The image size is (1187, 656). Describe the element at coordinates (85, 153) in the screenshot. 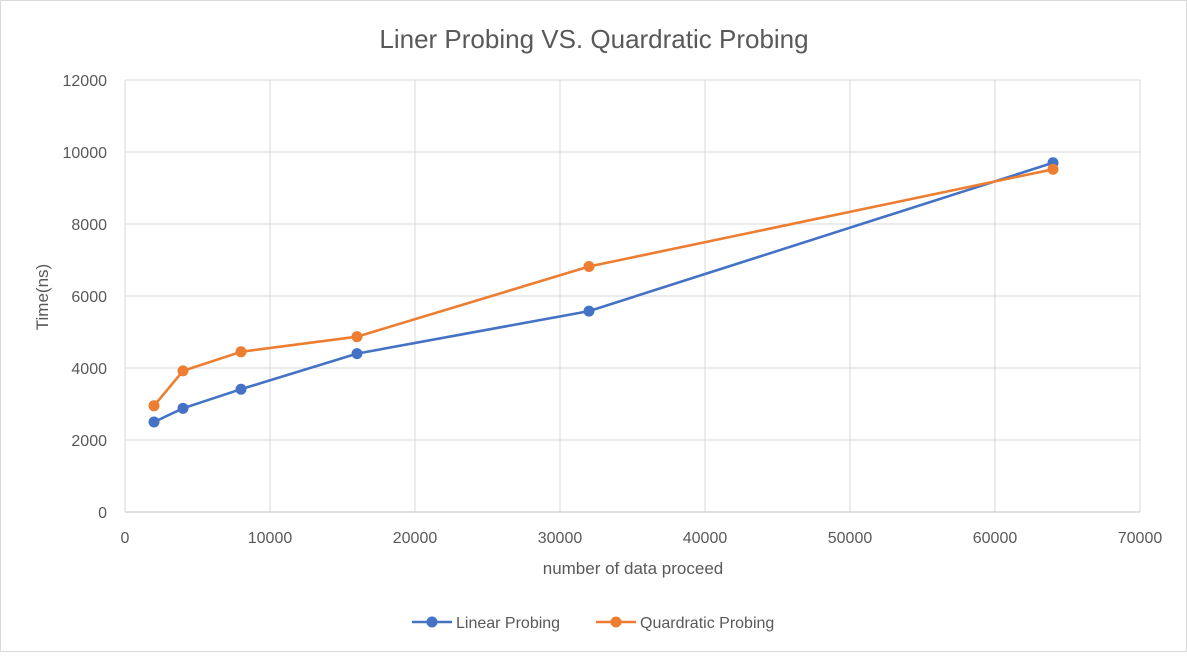

I see `y-tick-label: 10000` at that location.